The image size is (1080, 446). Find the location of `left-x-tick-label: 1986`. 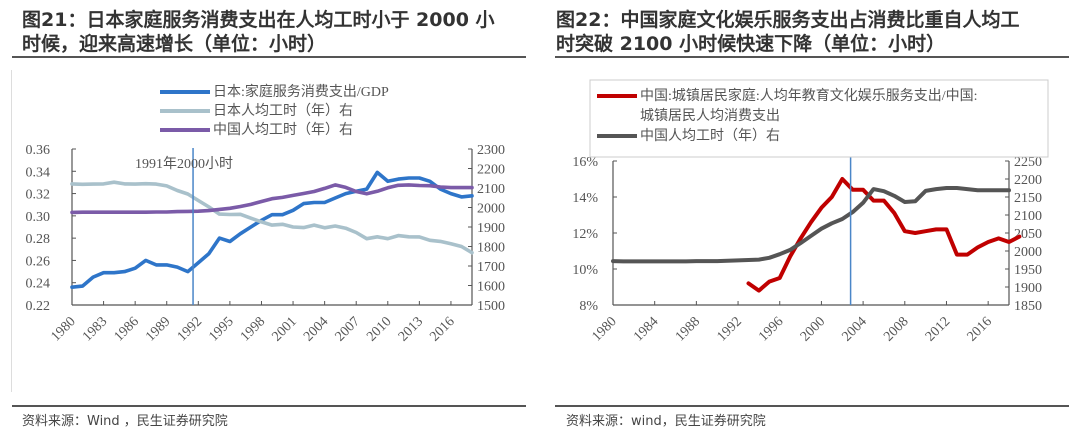

left-x-tick-label: 1986 is located at coordinates (127, 329).